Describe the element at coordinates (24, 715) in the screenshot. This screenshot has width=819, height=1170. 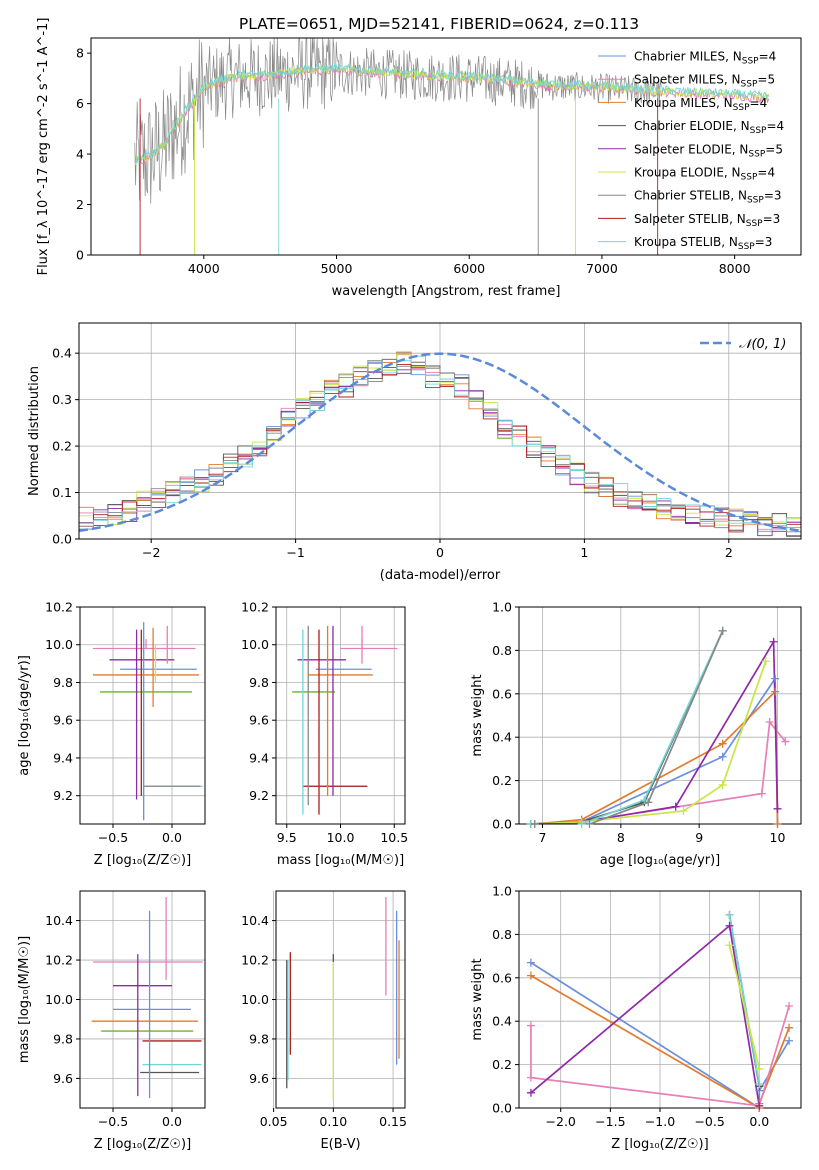
I see `y-axis-label: age [log₁₀(age/yr)]` at that location.